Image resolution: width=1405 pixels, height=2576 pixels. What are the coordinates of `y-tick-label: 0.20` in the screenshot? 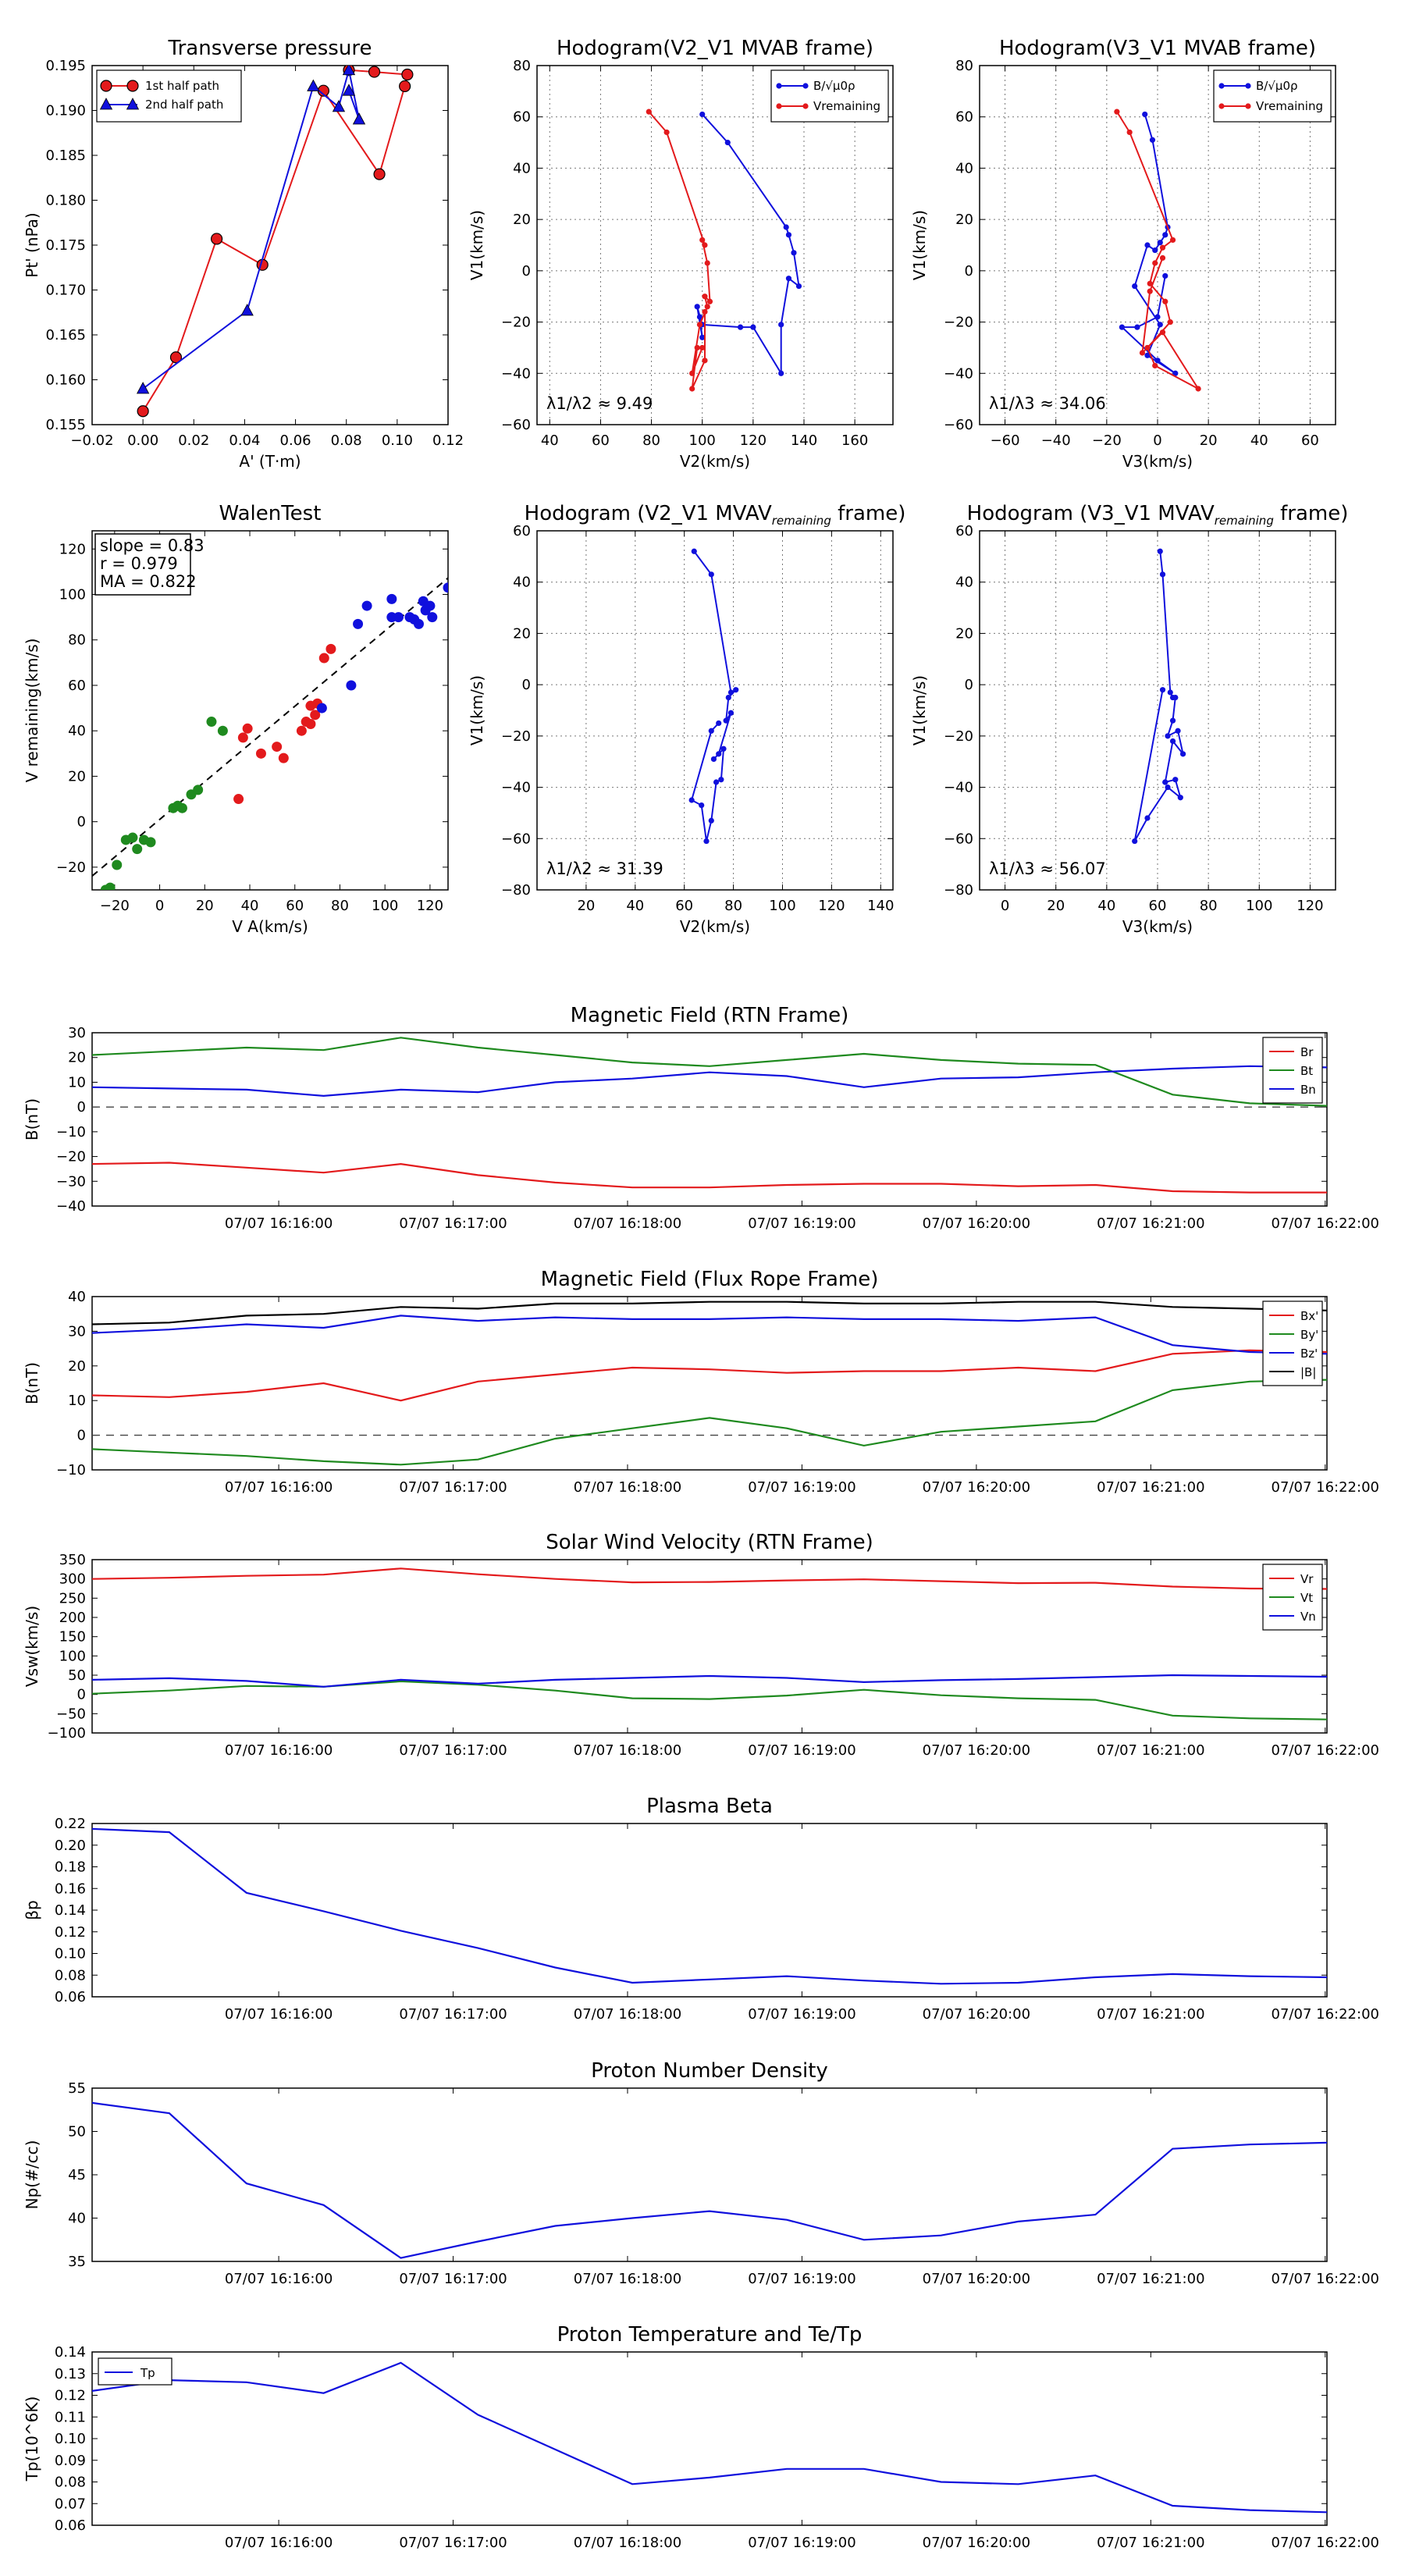 It's located at (71, 1846).